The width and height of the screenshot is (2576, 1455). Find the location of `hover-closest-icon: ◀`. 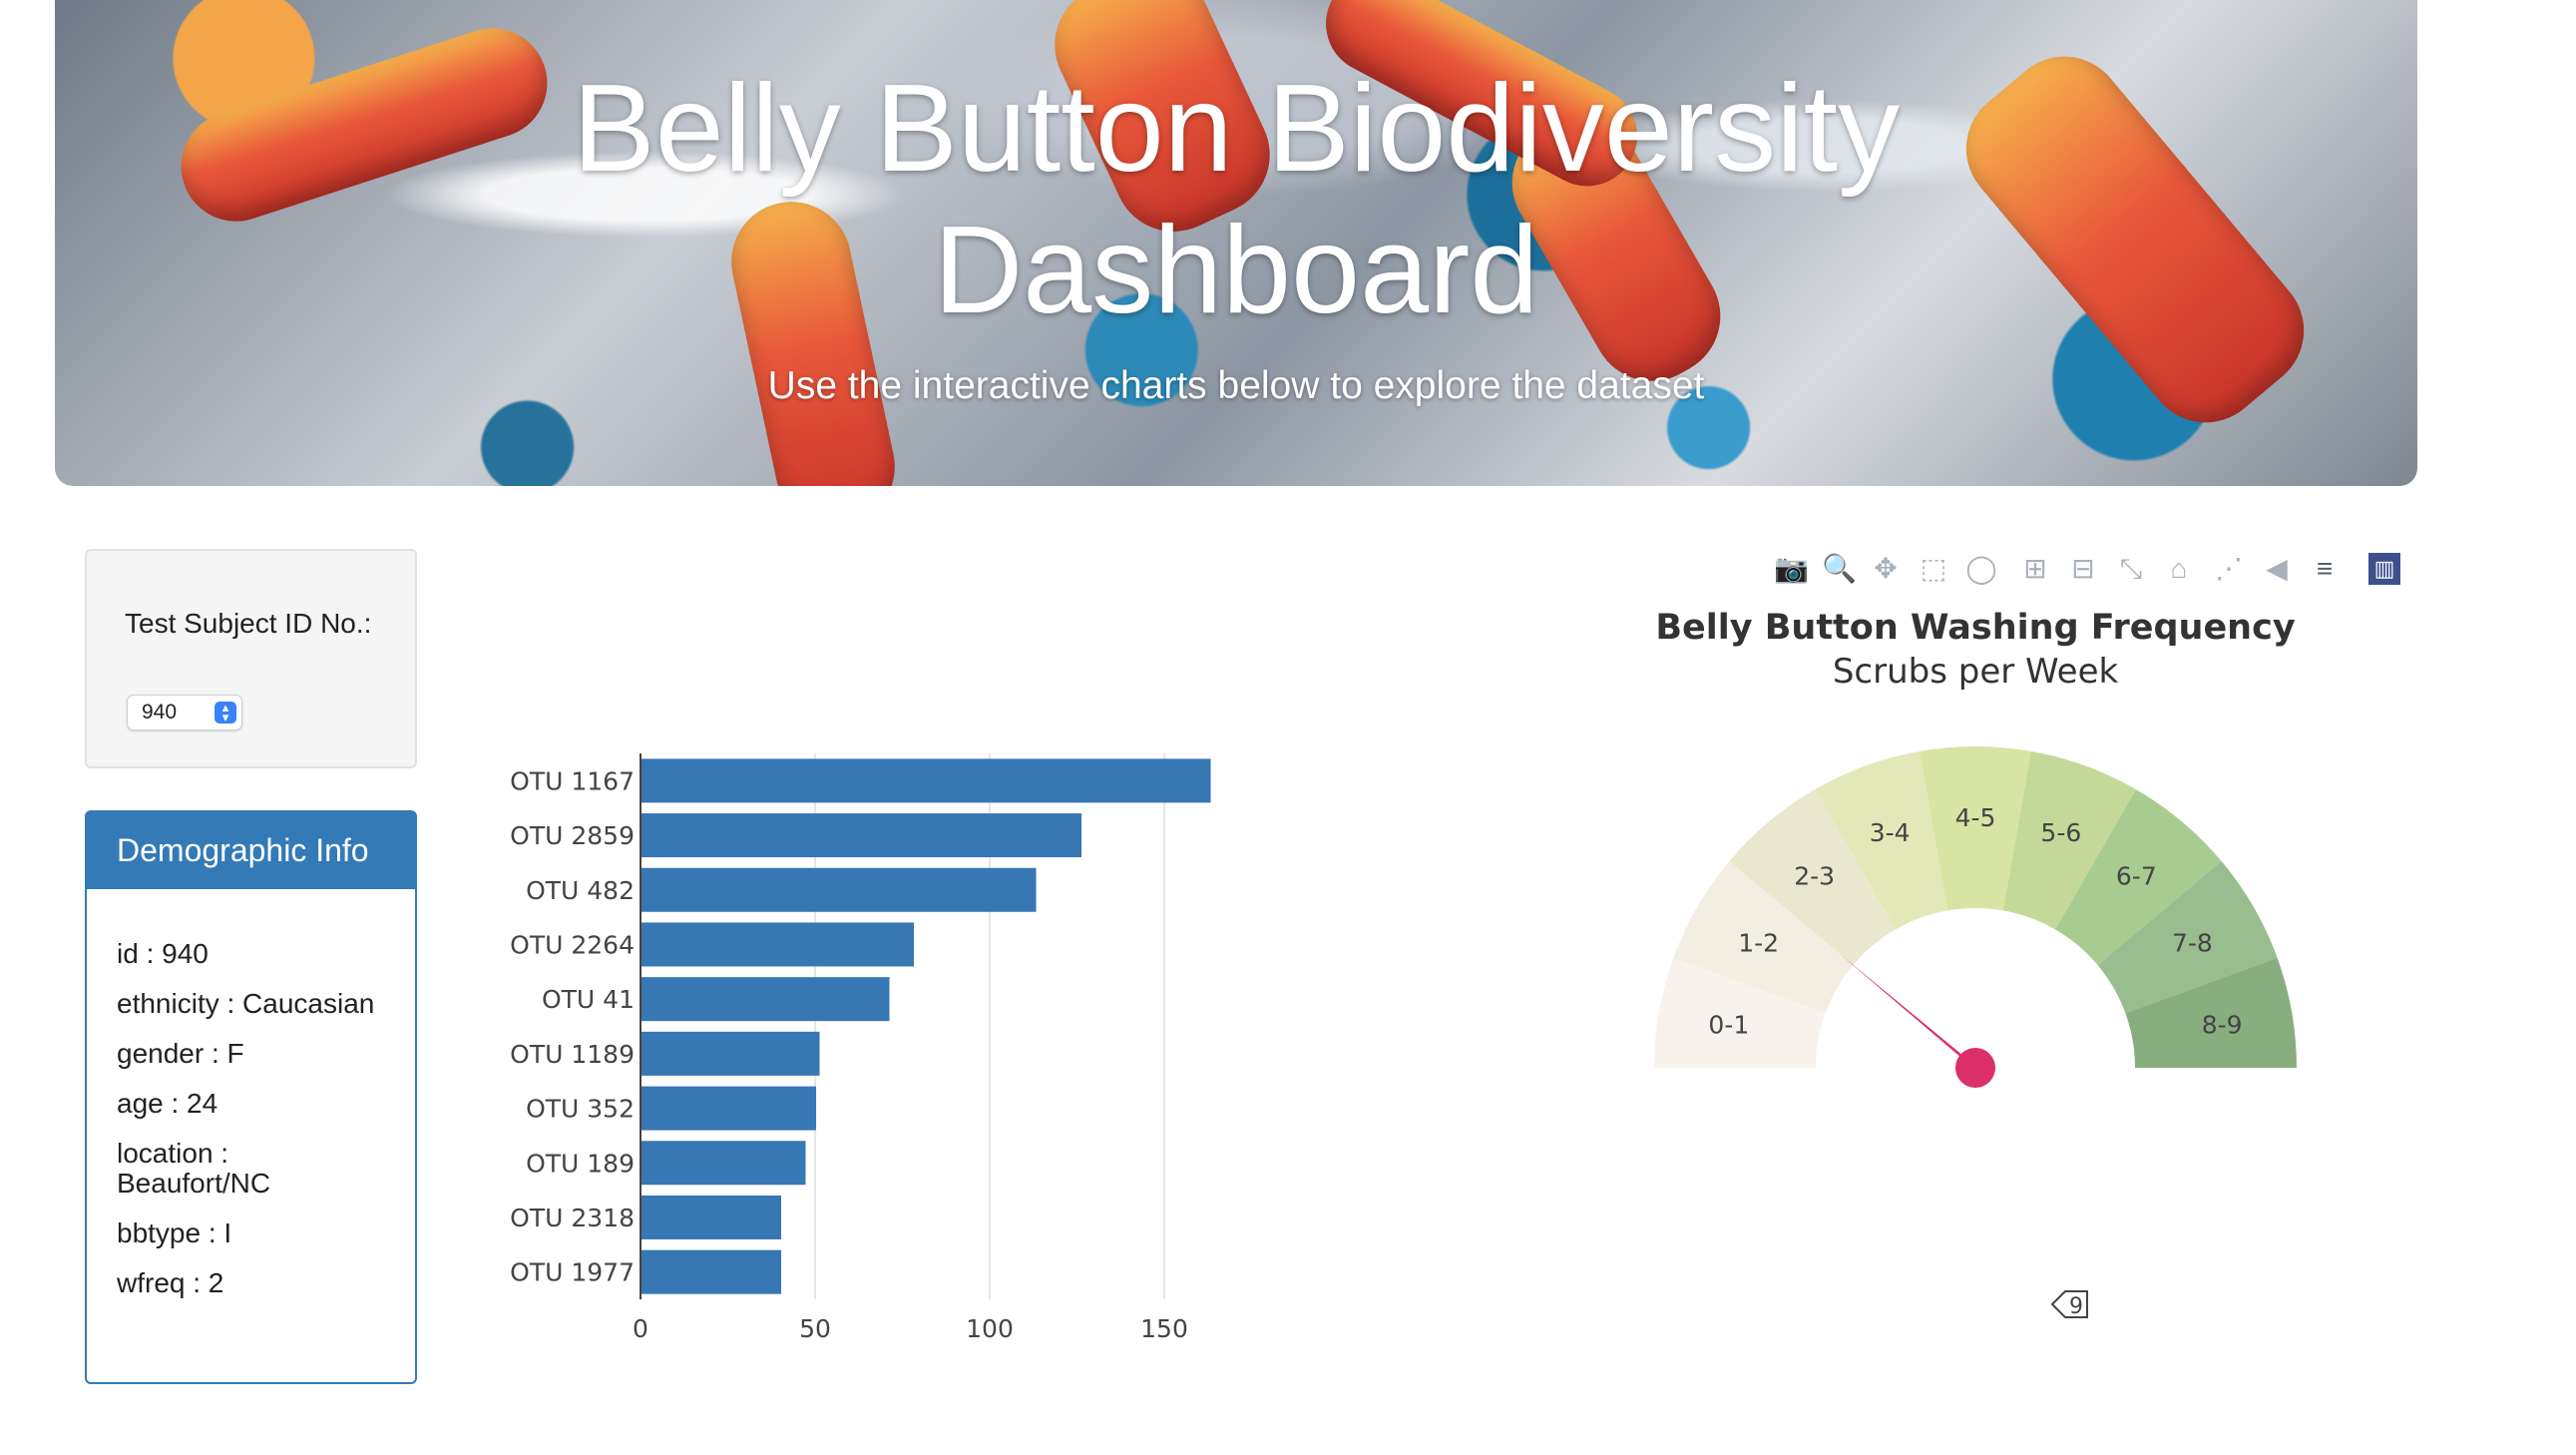

hover-closest-icon: ◀ is located at coordinates (2277, 568).